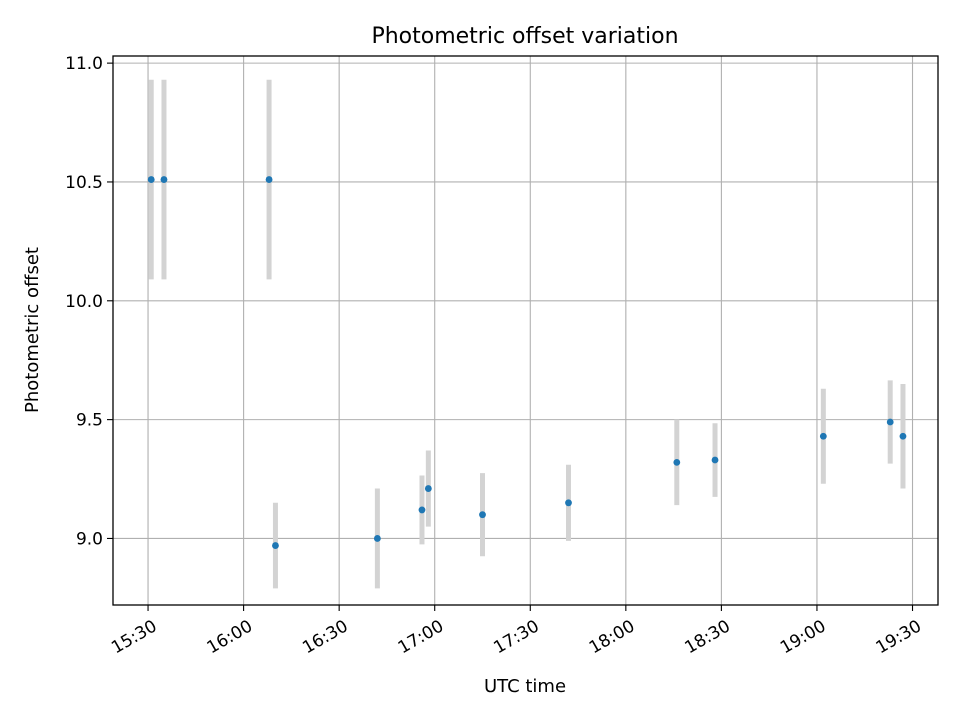 This screenshot has width=960, height=720. I want to click on chart-title: Photometric offset variation, so click(524, 36).